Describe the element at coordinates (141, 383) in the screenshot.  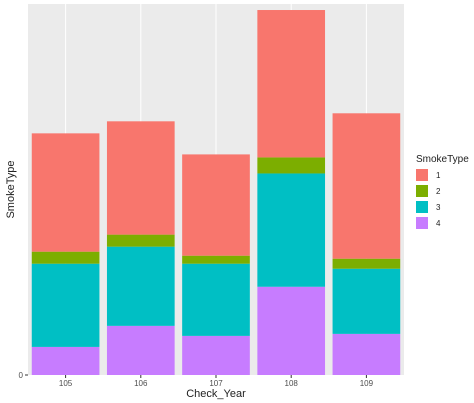
I see `x-tick-label: 106` at that location.